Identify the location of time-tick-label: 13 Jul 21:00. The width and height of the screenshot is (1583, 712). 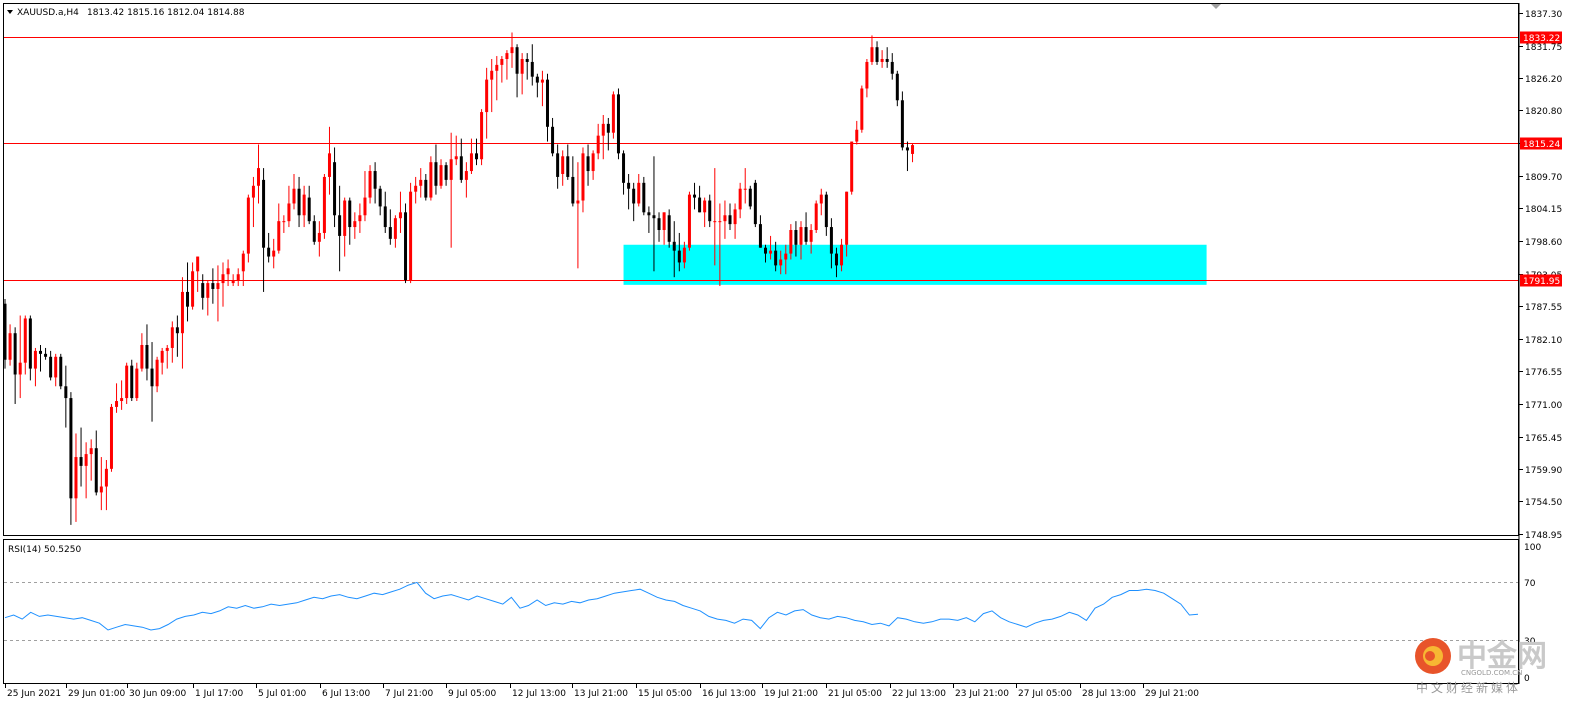
(601, 694).